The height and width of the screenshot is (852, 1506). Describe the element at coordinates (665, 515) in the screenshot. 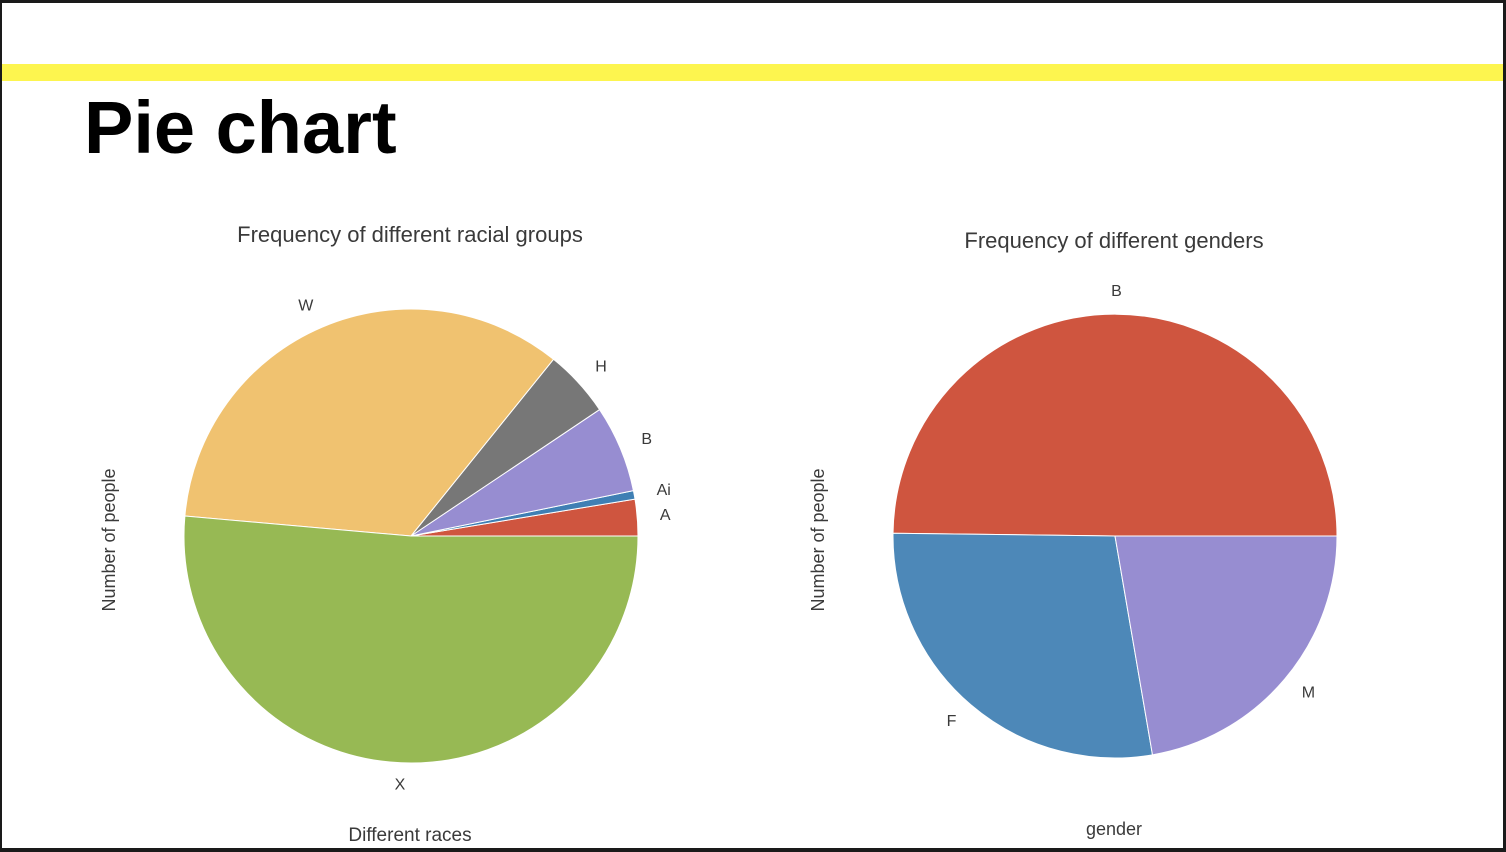

I see `slice-label-a: A` at that location.